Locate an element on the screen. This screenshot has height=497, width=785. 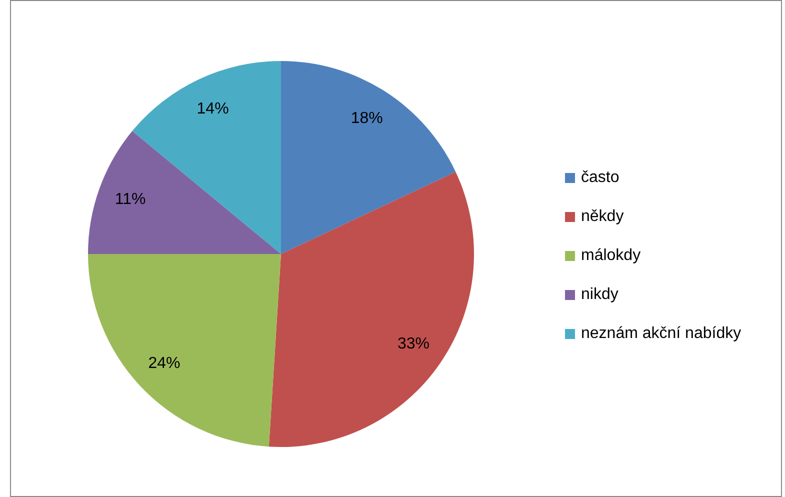
legend-label: neznám akční nabídky is located at coordinates (661, 333).